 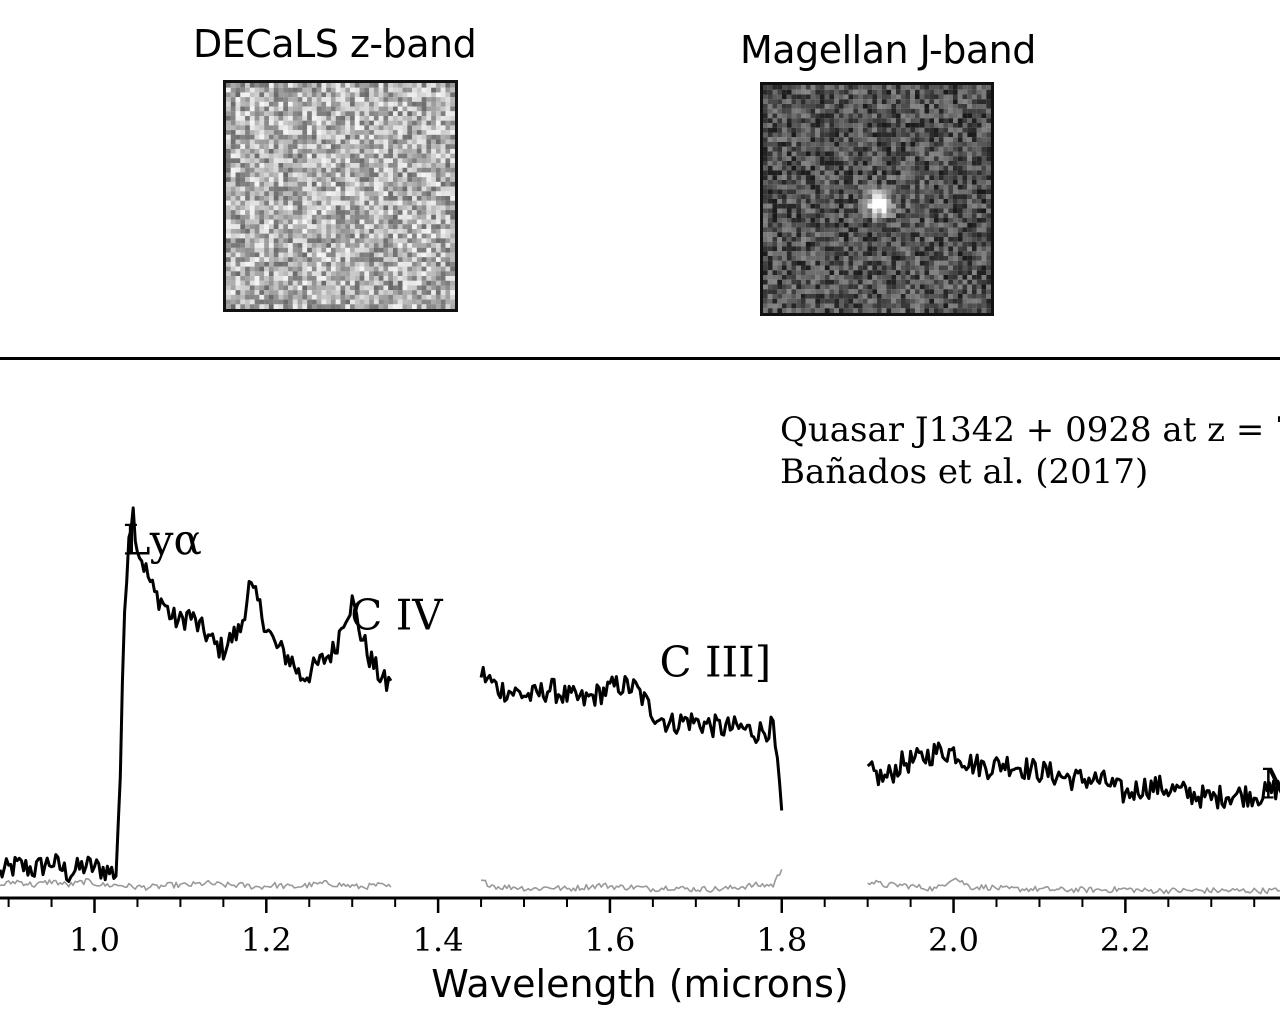 I want to click on emission-line-label: C IV, so click(x=396, y=614).